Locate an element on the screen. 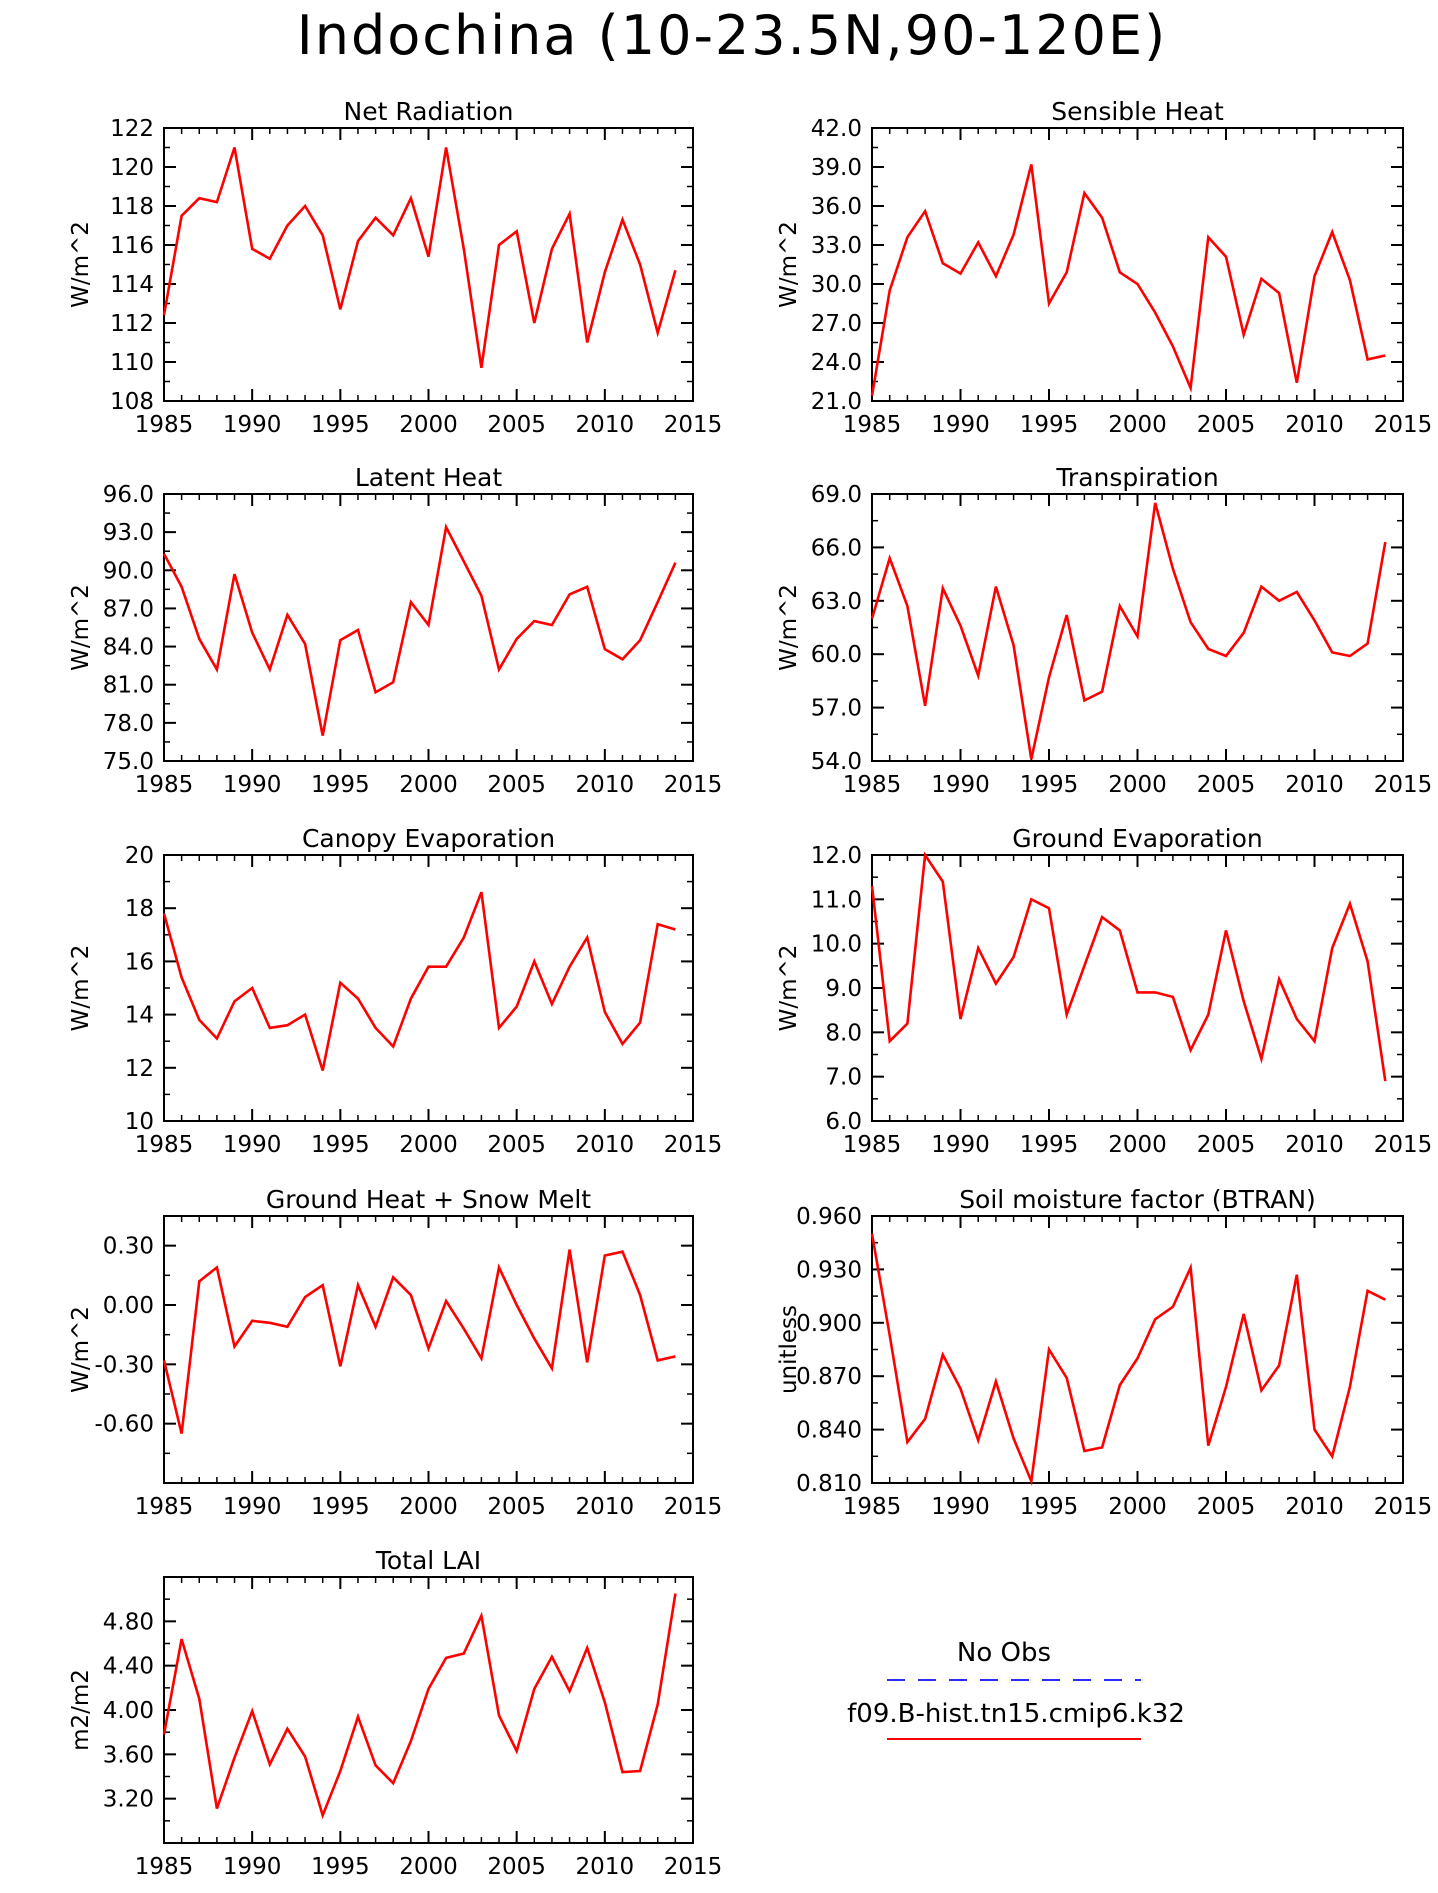  y-tick-label: 108 is located at coordinates (132, 402).